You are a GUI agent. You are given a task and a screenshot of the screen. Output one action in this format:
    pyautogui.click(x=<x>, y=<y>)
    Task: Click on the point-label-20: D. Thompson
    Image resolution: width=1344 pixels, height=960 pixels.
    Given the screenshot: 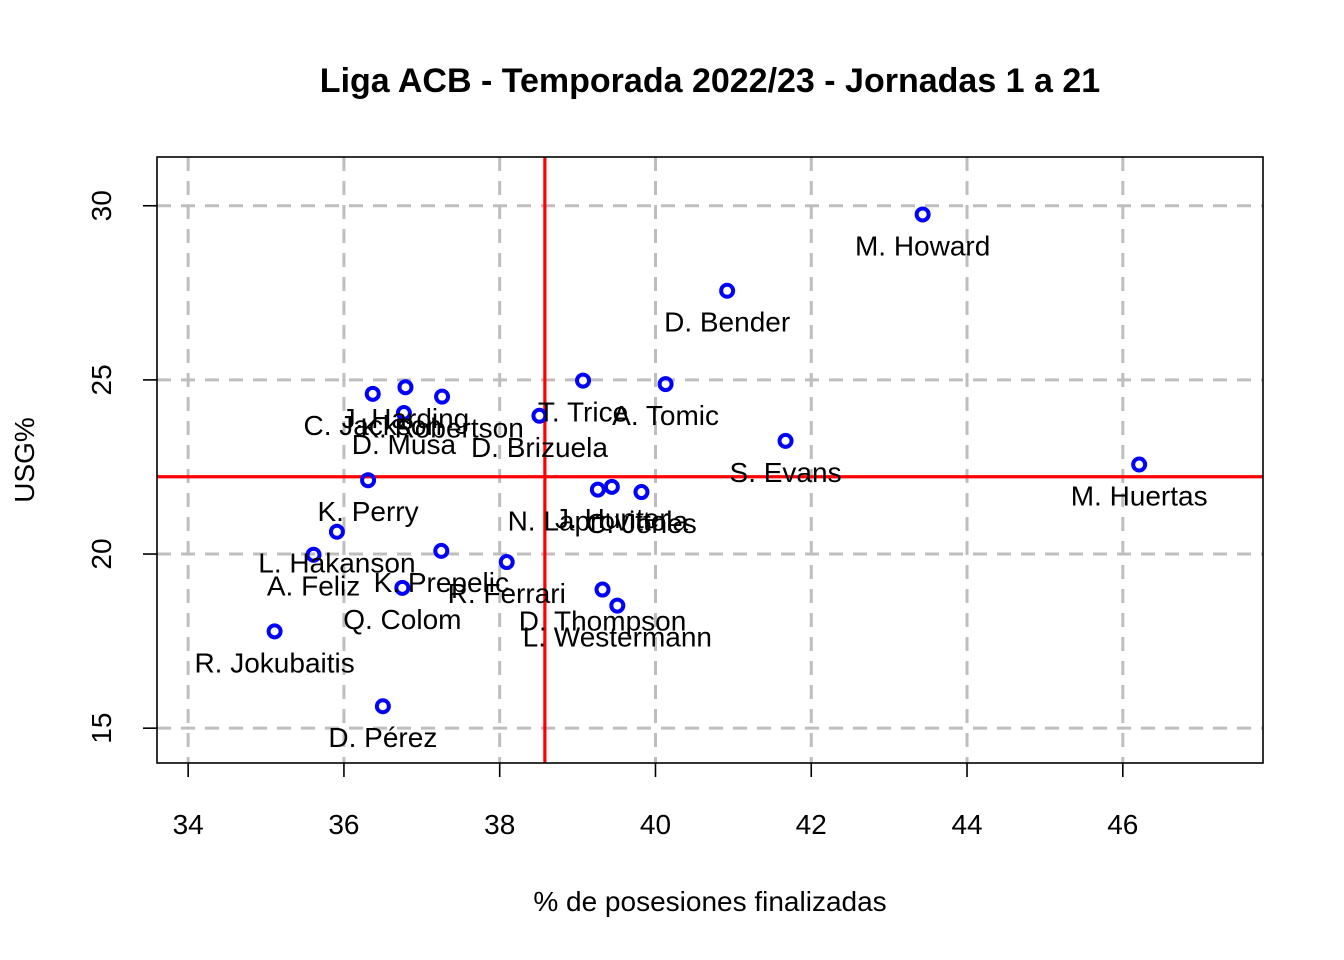 What is the action you would take?
    pyautogui.click(x=603, y=621)
    